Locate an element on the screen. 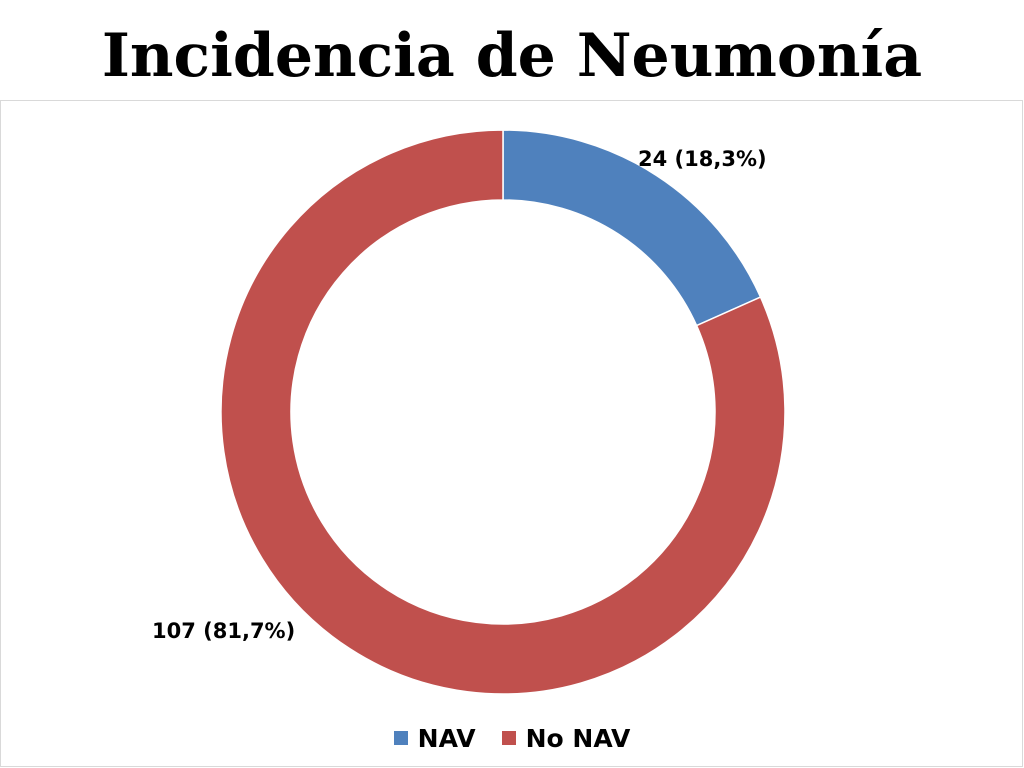  chart-legend: NAV No NAV is located at coordinates (512, 738).